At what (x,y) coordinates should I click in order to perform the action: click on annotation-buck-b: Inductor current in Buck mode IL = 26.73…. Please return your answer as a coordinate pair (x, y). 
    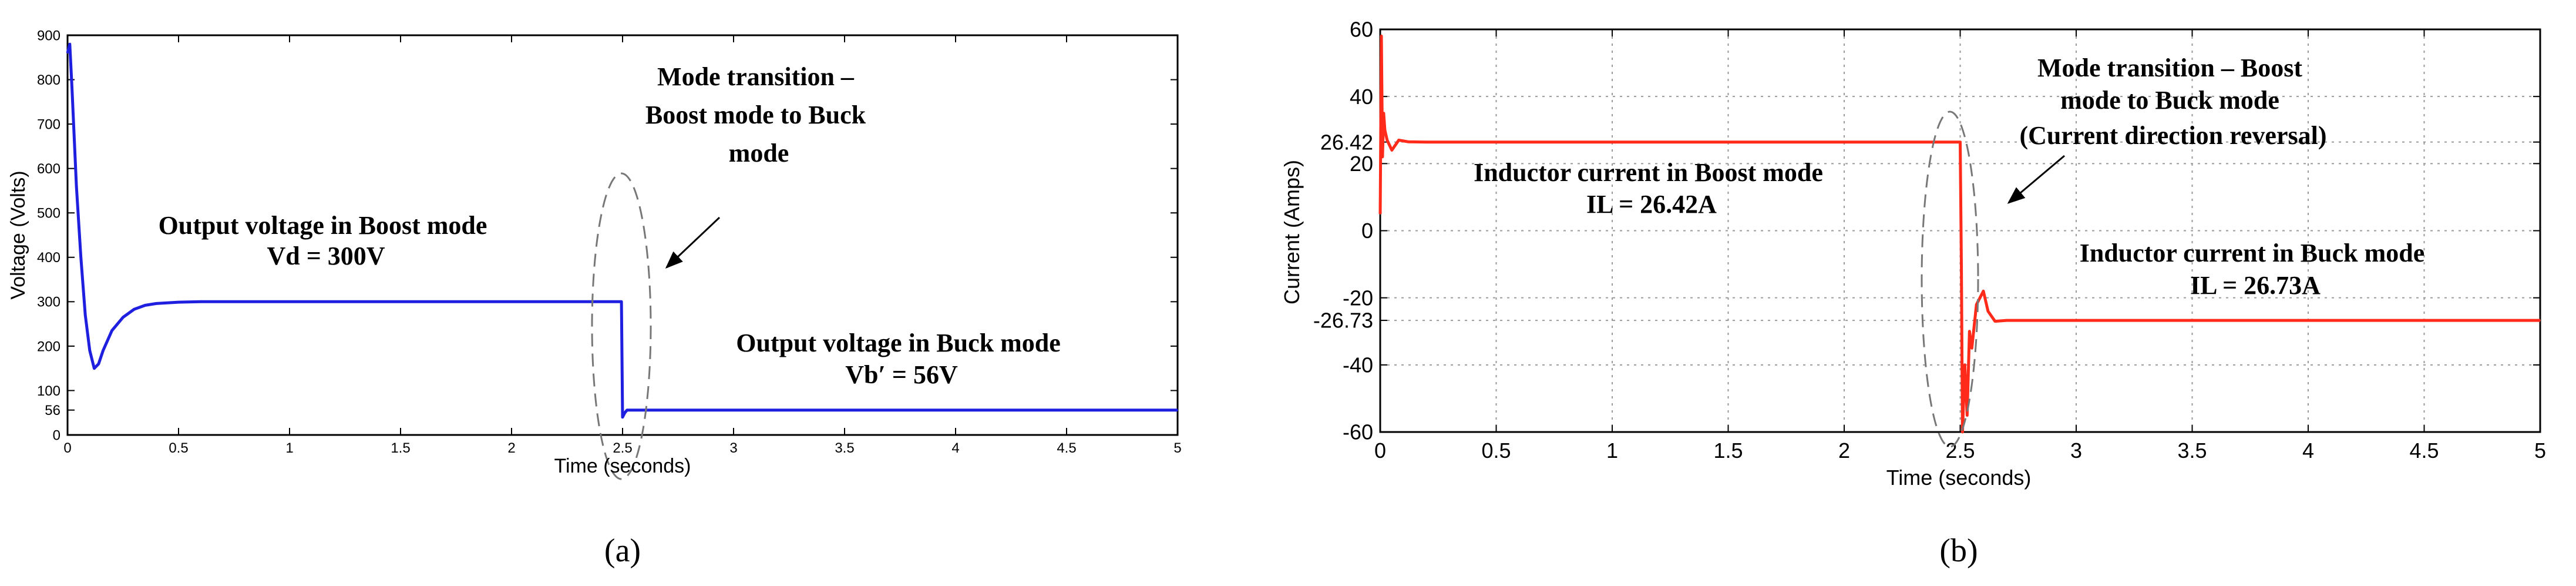
    Looking at the image, I should click on (2256, 269).